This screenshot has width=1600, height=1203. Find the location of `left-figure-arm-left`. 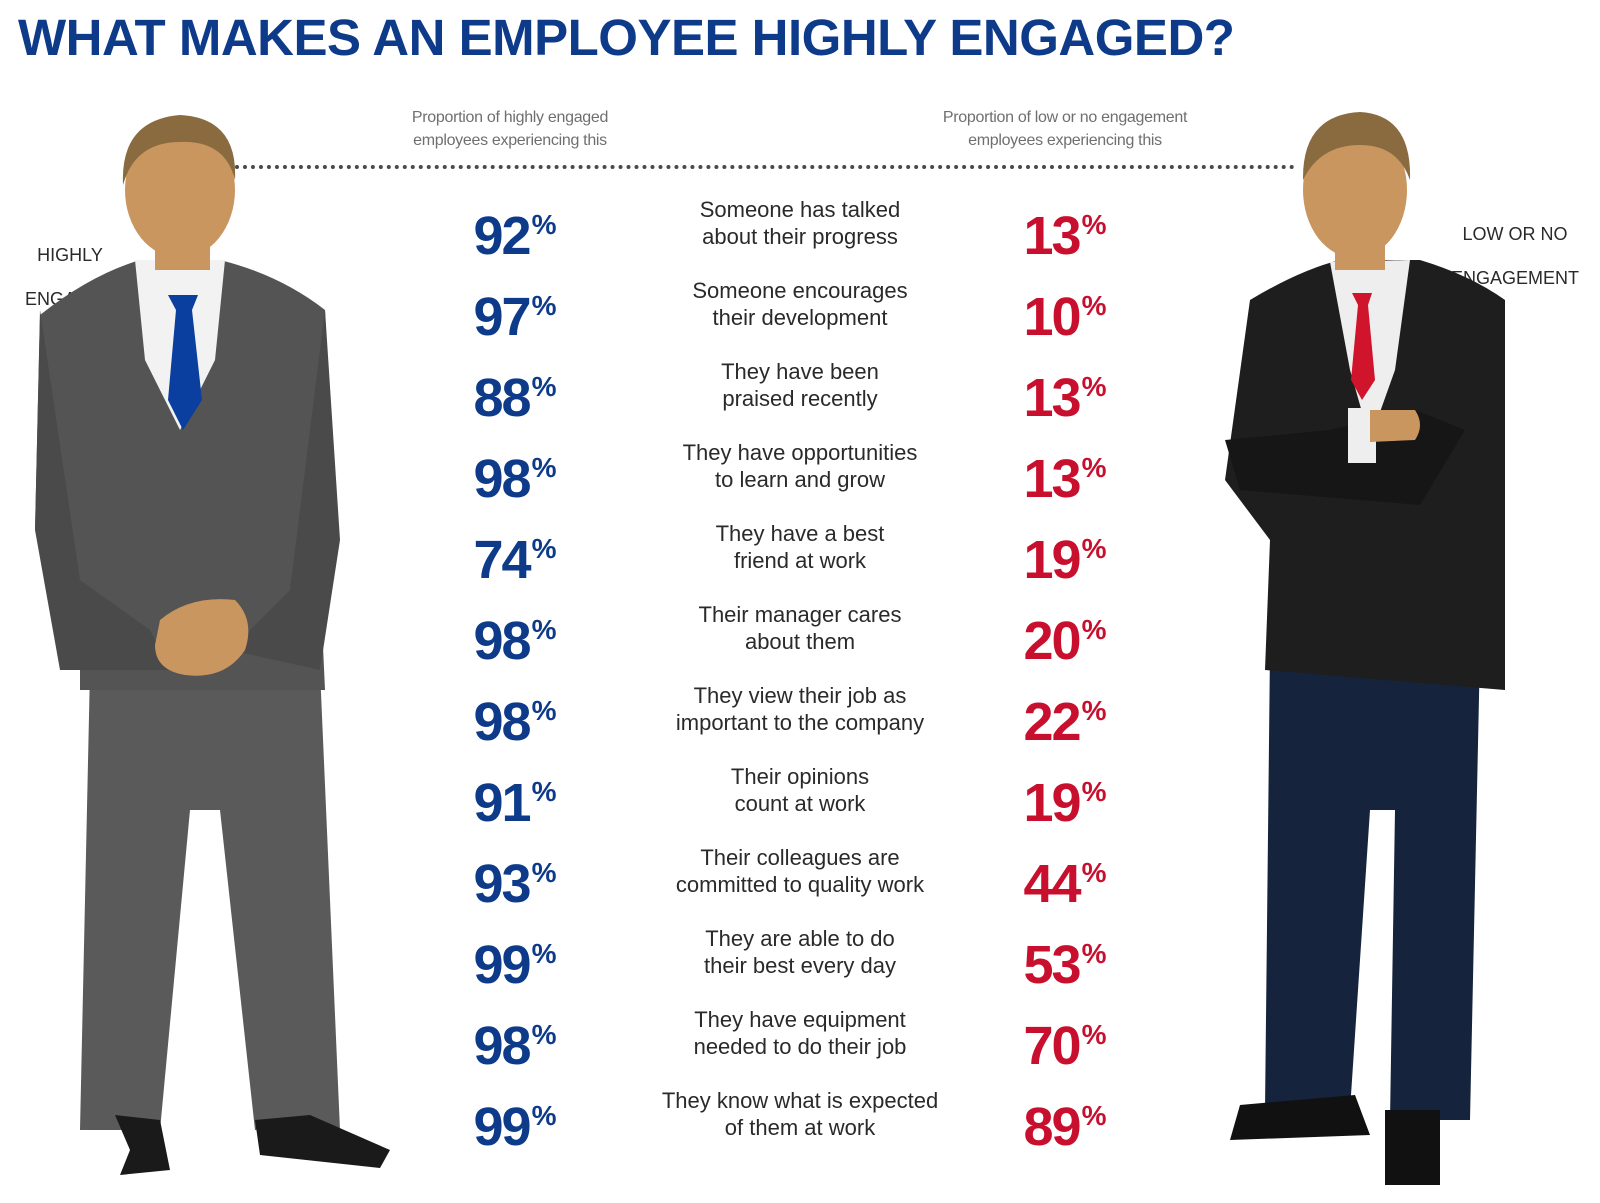

left-figure-arm-left is located at coordinates (102, 490).